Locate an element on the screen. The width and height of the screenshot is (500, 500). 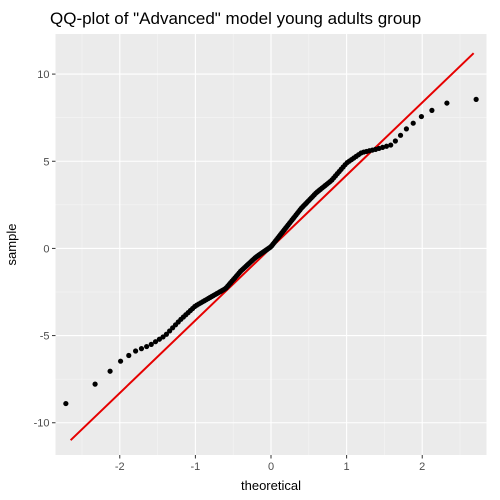
x-tick-label: -1 is located at coordinates (195, 467).